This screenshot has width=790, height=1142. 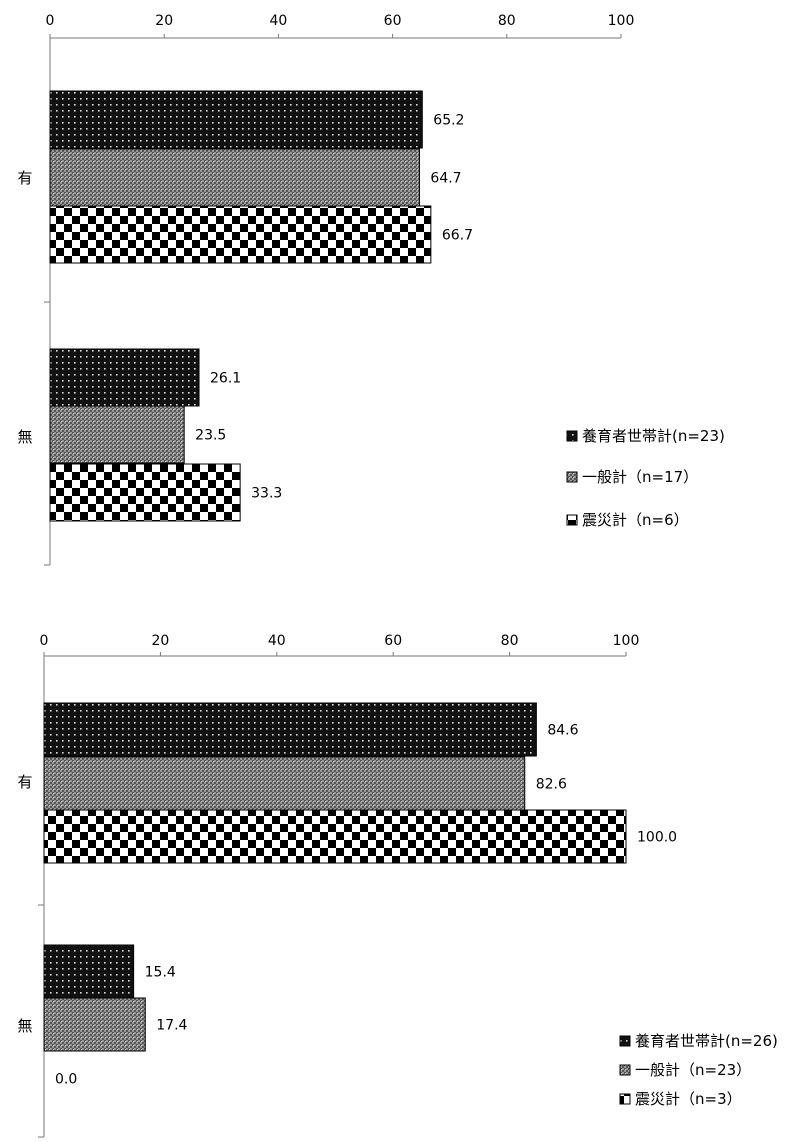 I want to click on data-label: 0.0, so click(x=66, y=1080).